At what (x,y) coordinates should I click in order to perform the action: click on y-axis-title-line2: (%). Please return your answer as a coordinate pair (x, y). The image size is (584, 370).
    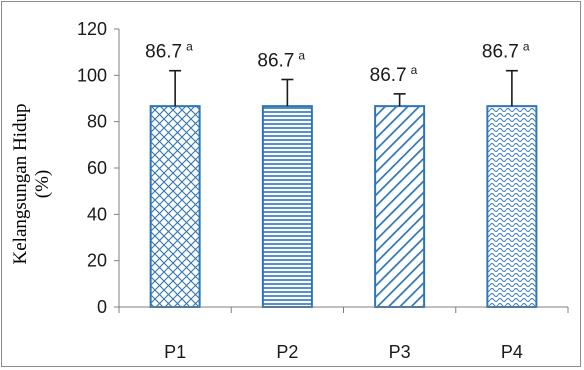
    Looking at the image, I should click on (42, 184).